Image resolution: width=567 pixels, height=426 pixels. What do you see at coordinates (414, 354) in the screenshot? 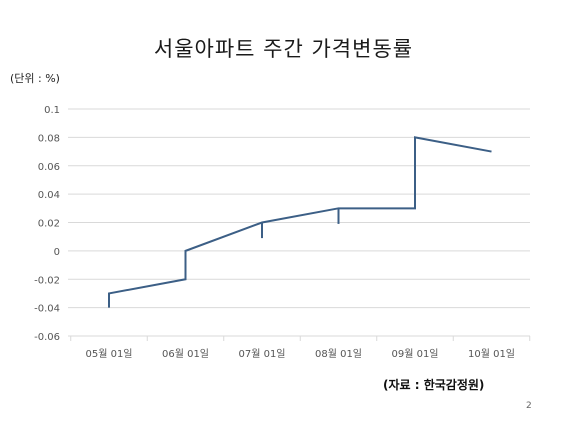
I see `x-tick-label: 09월 01일` at bounding box center [414, 354].